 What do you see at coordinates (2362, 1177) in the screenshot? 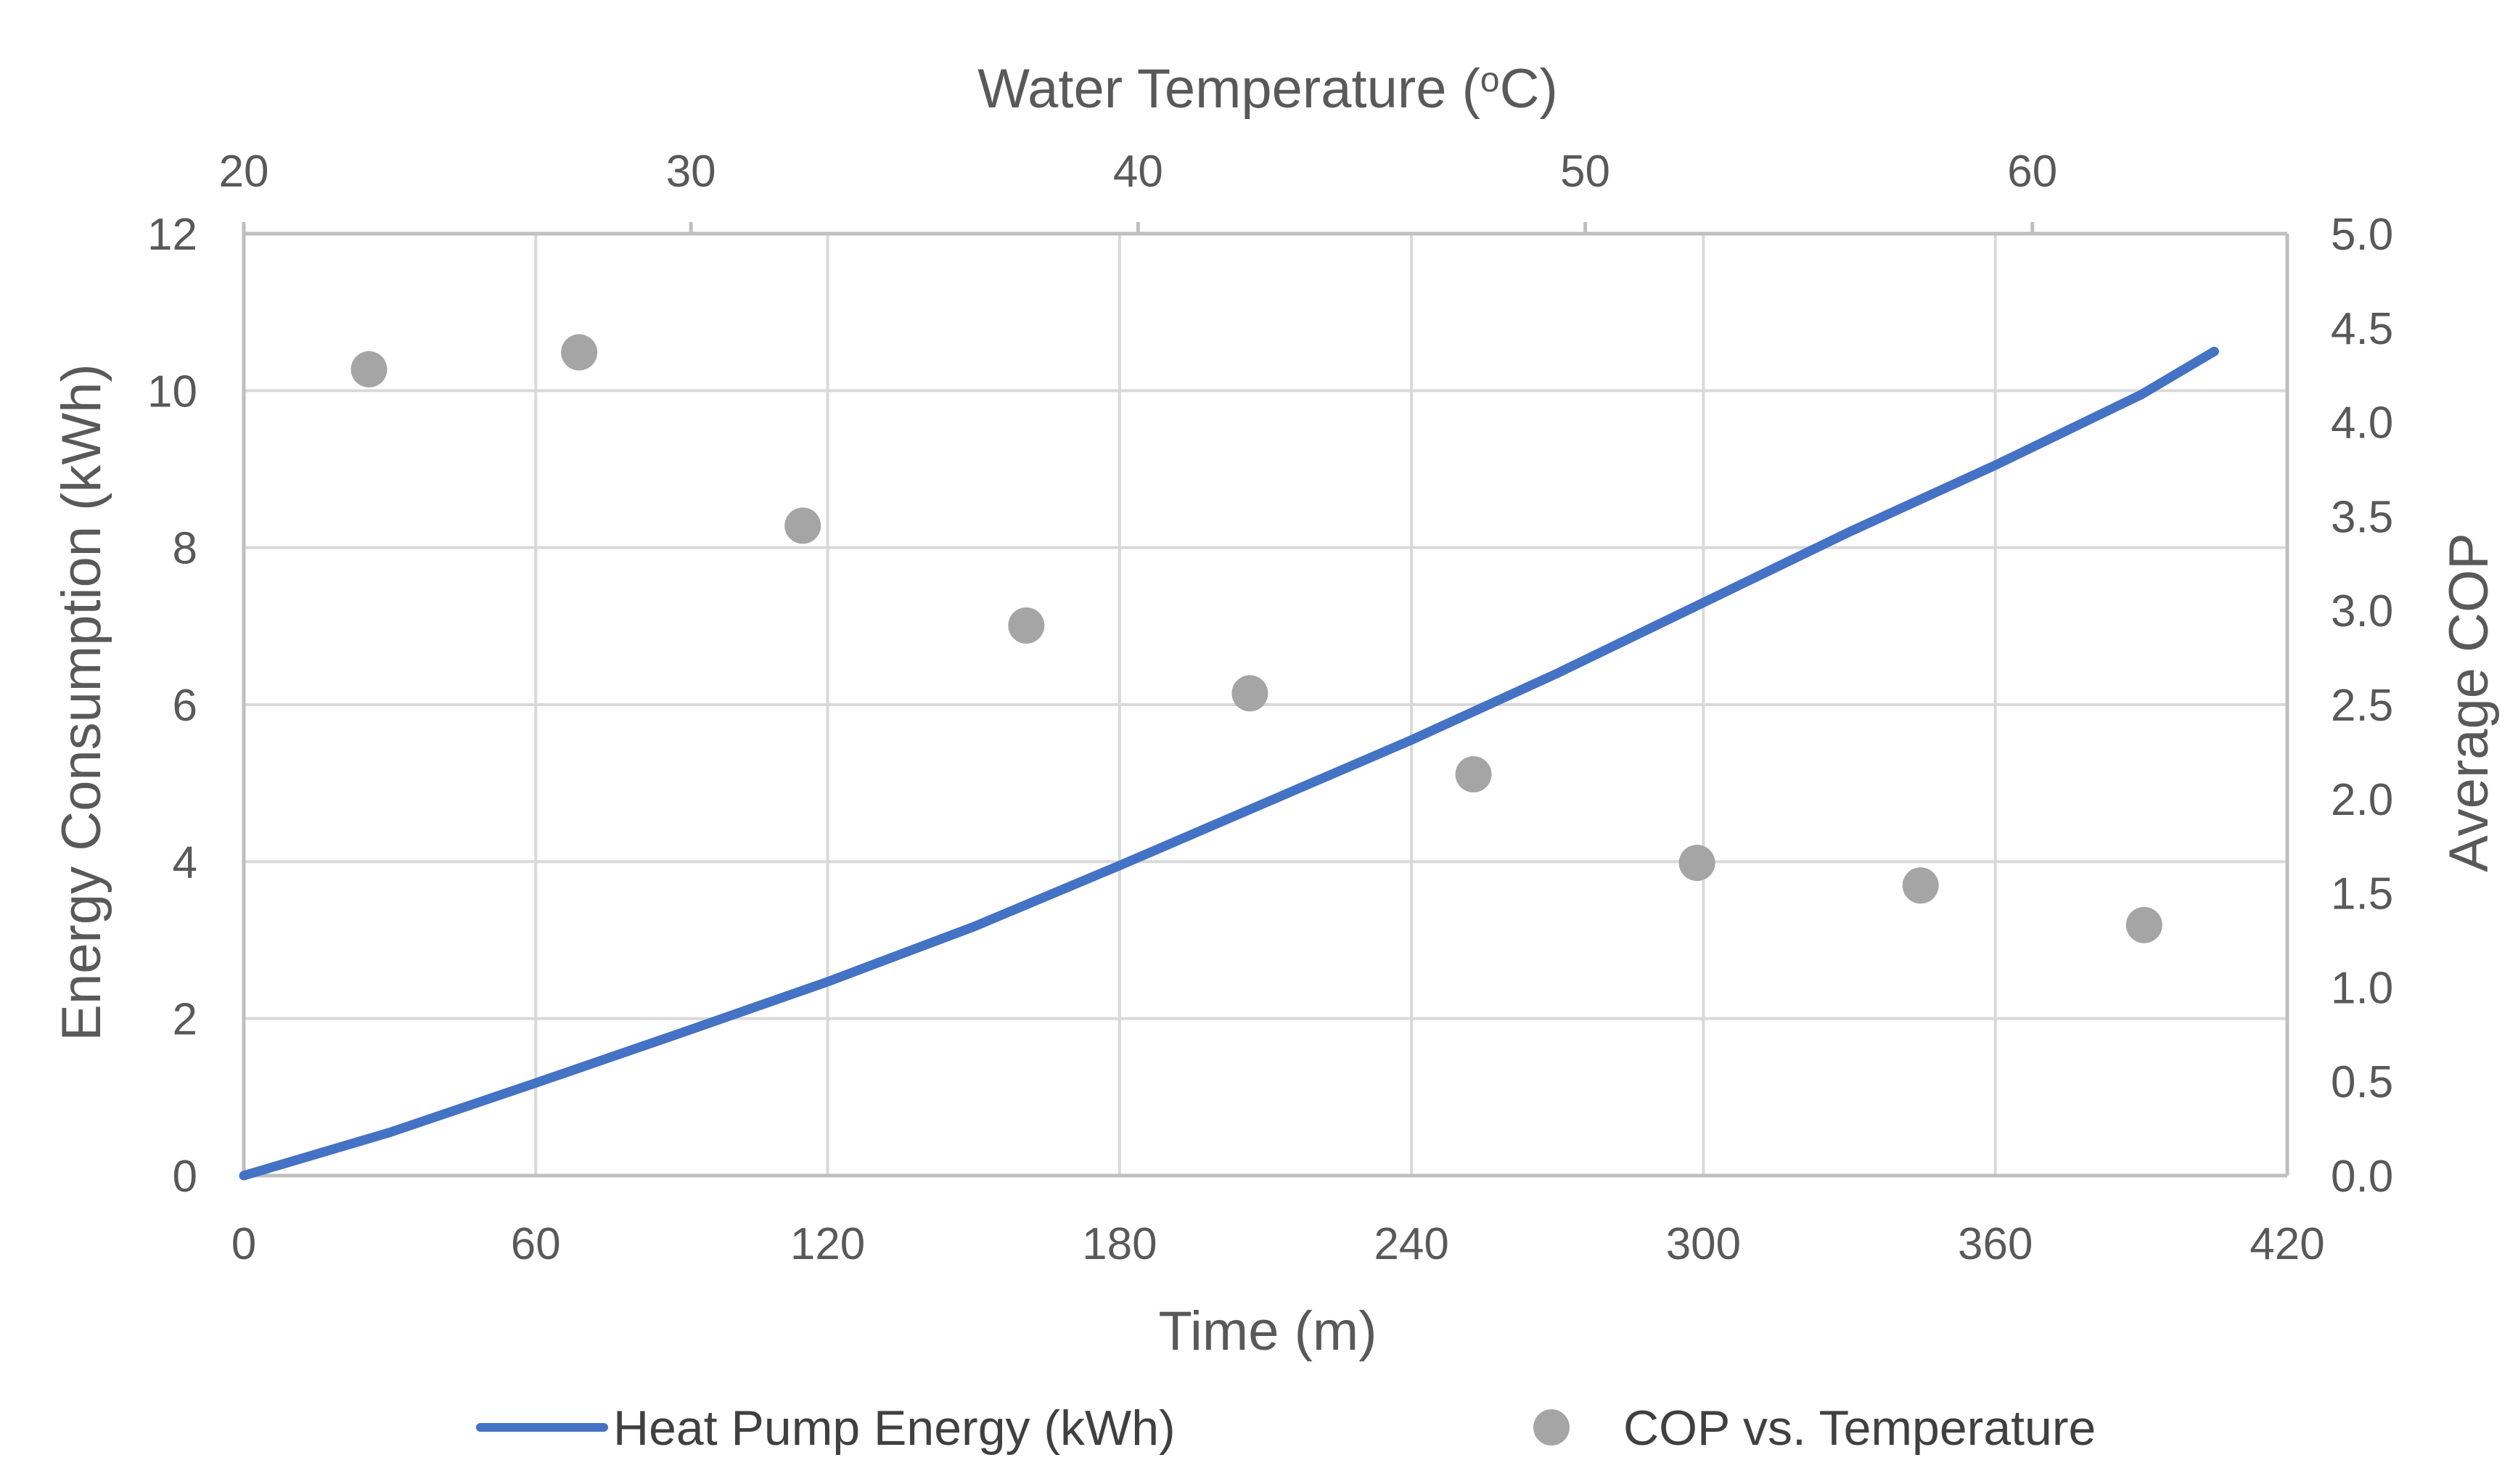
I see `y-right-tick-label: 0.0` at bounding box center [2362, 1177].